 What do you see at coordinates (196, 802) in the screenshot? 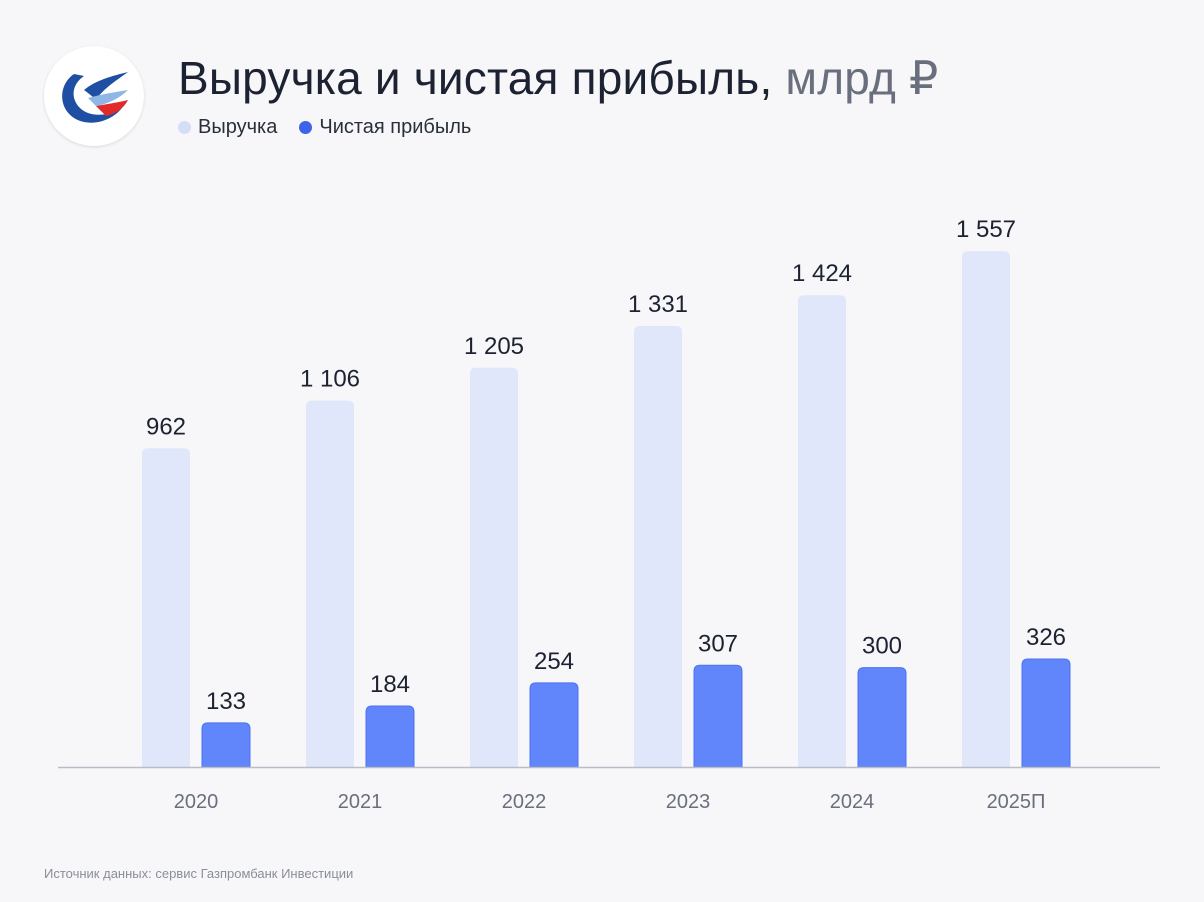
I see `x-tick-label-2020: 2020` at bounding box center [196, 802].